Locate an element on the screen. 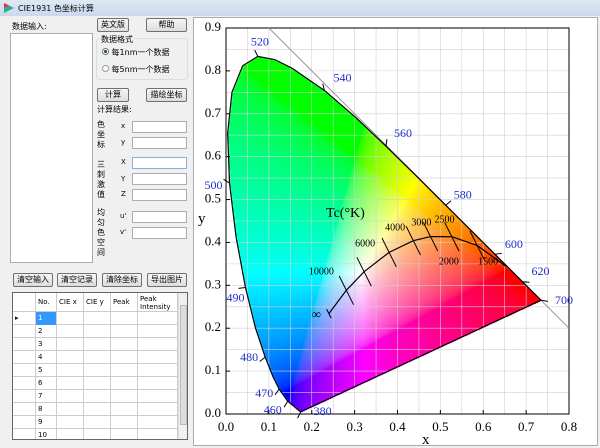 This screenshot has height=448, width=600. table-row: 2 is located at coordinates (95, 331).